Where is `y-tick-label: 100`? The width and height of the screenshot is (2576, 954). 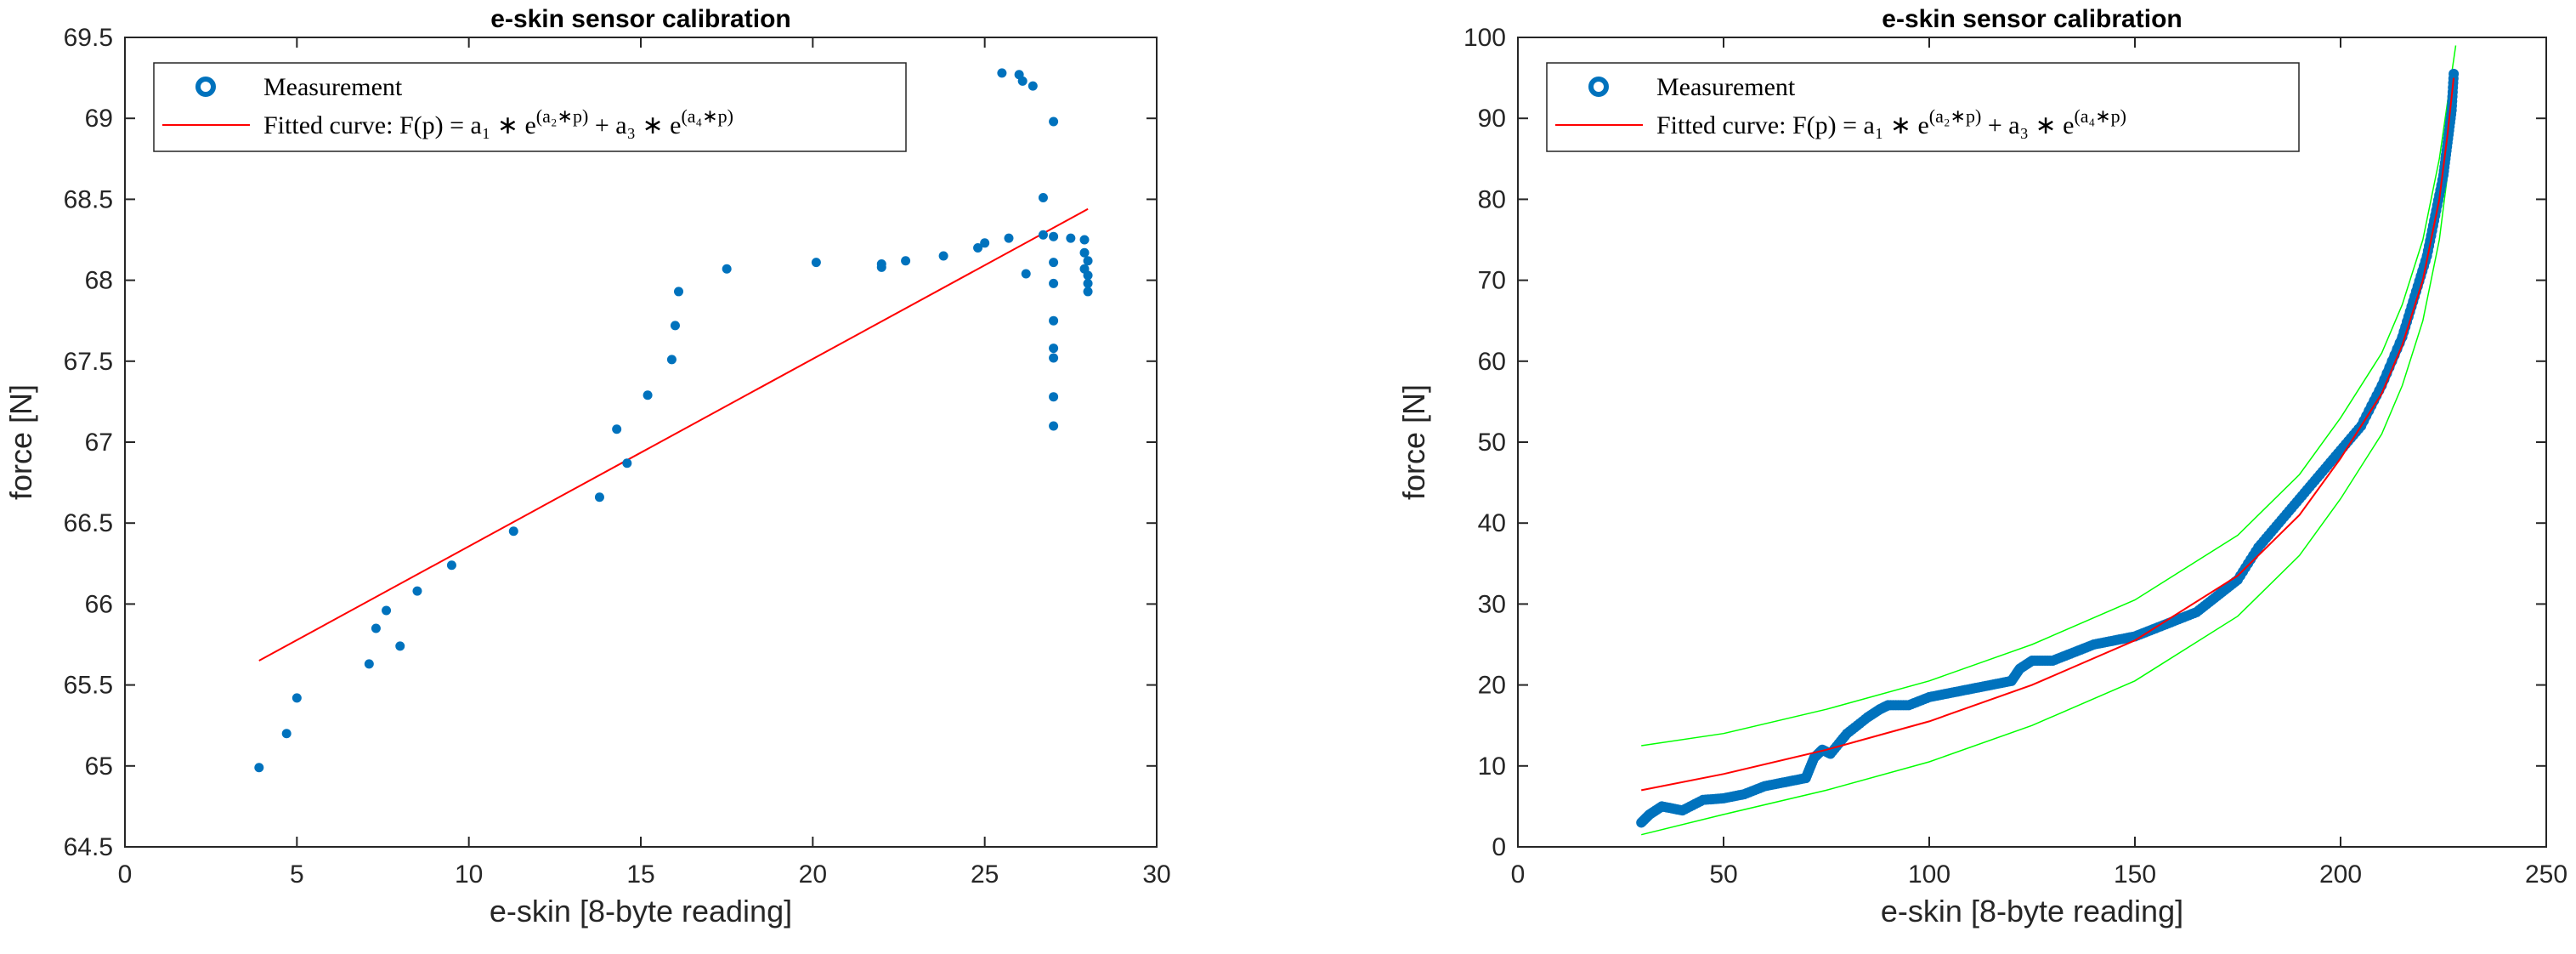
y-tick-label: 100 is located at coordinates (1485, 38).